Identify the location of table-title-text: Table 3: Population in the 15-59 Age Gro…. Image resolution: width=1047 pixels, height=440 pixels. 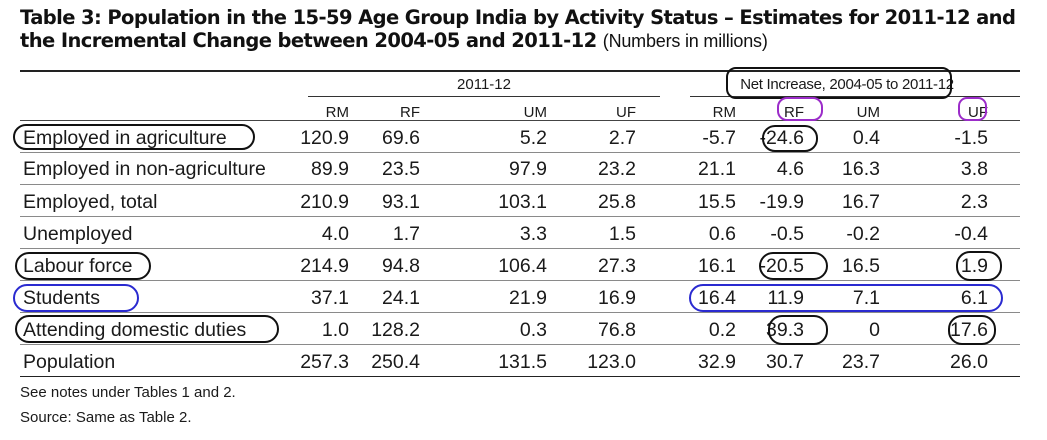
(518, 29).